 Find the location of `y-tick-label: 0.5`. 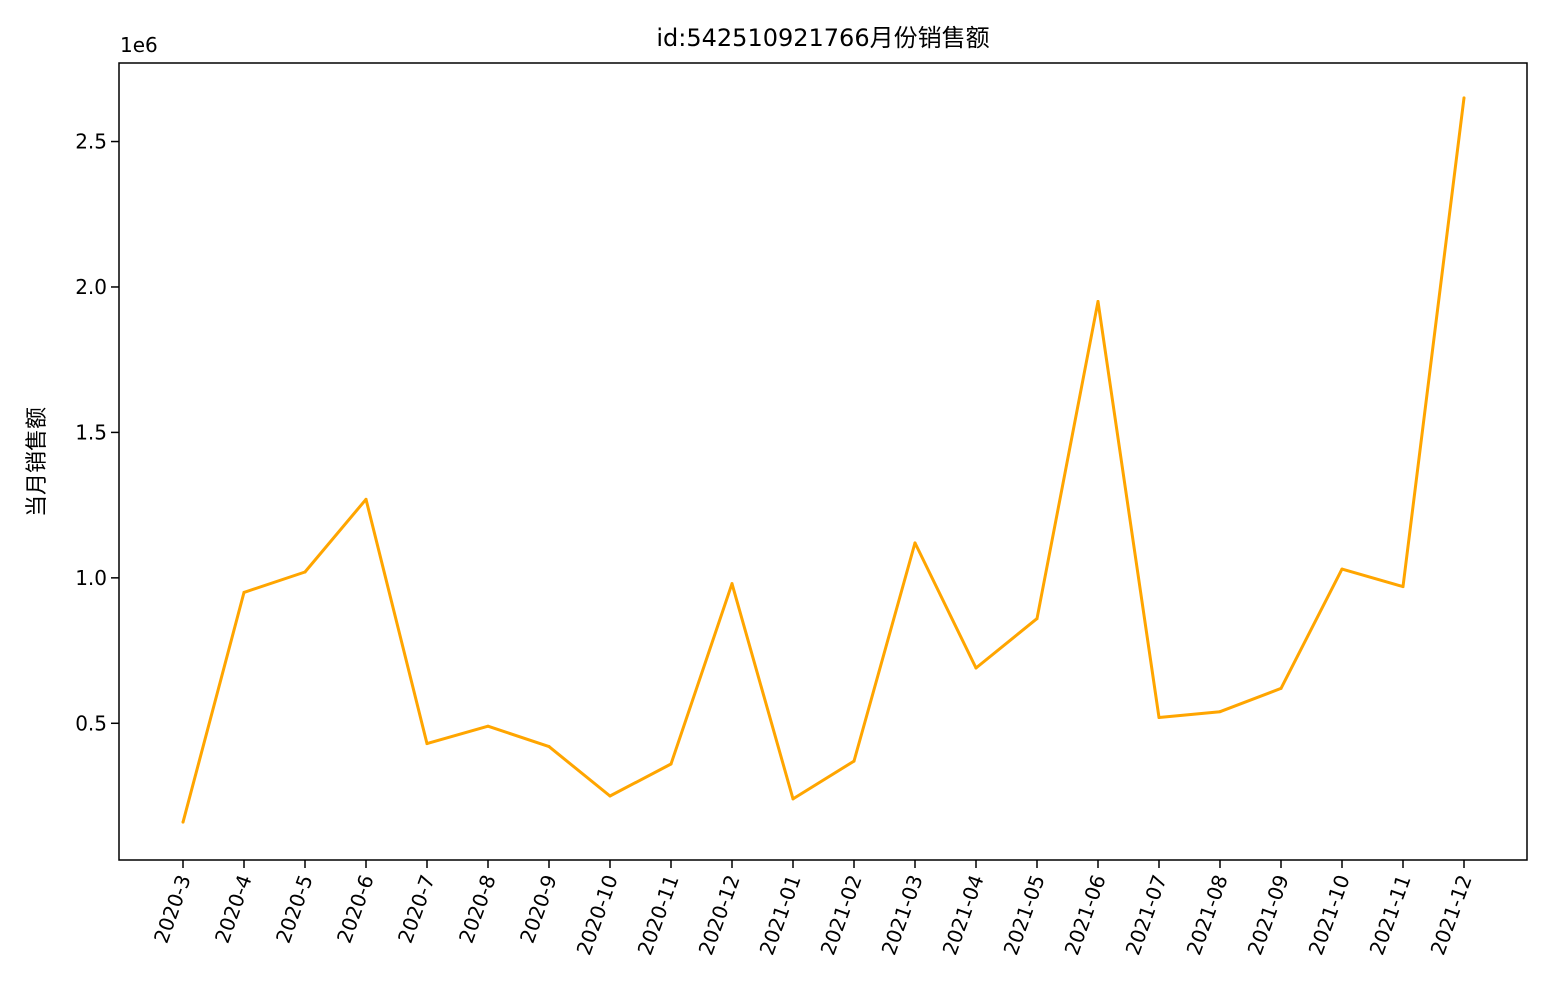

y-tick-label: 0.5 is located at coordinates (91, 723).